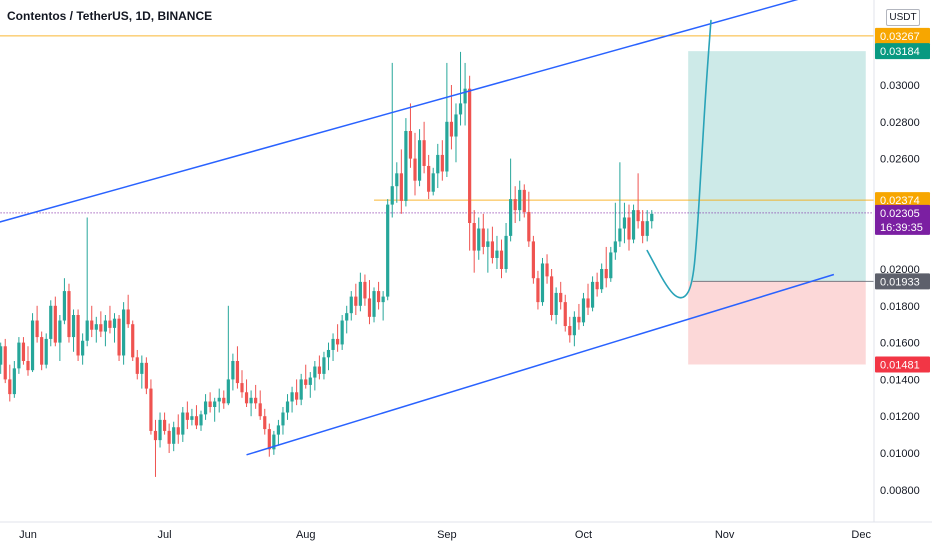  Describe the element at coordinates (28, 535) in the screenshot. I see `time-tick-label: Jun` at that location.